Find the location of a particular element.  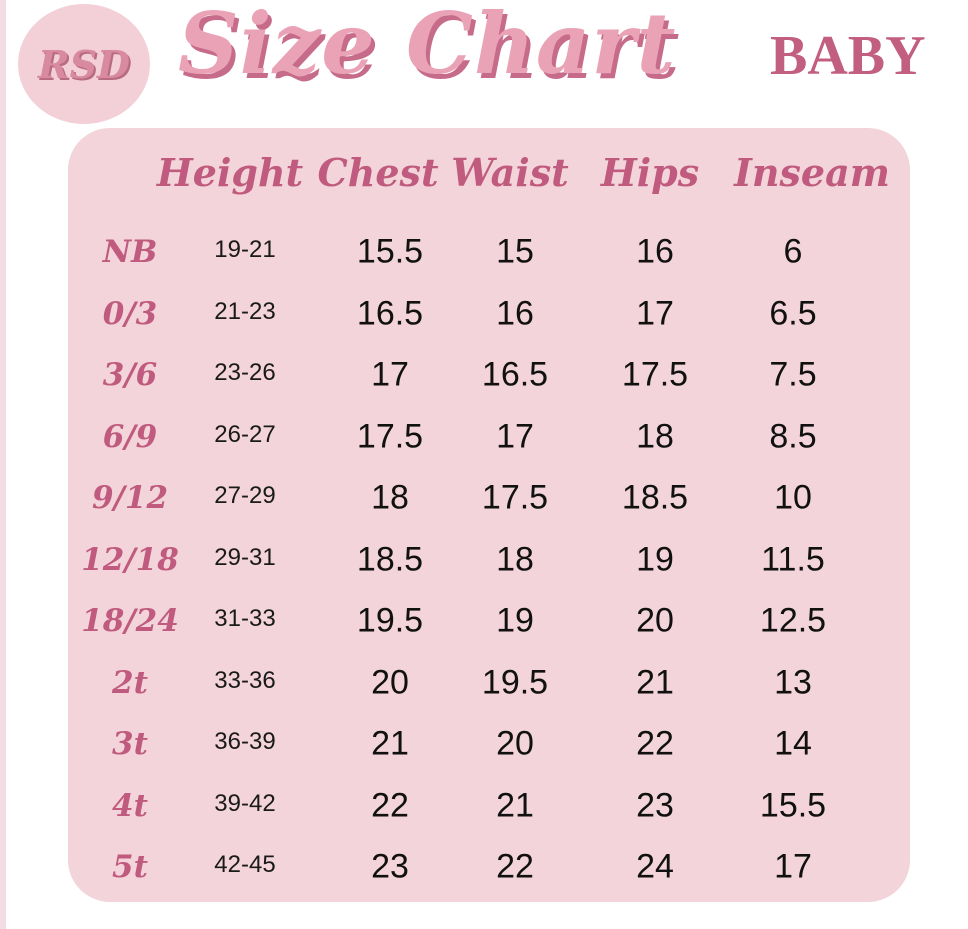

cell-chest: 19.5 is located at coordinates (390, 620).